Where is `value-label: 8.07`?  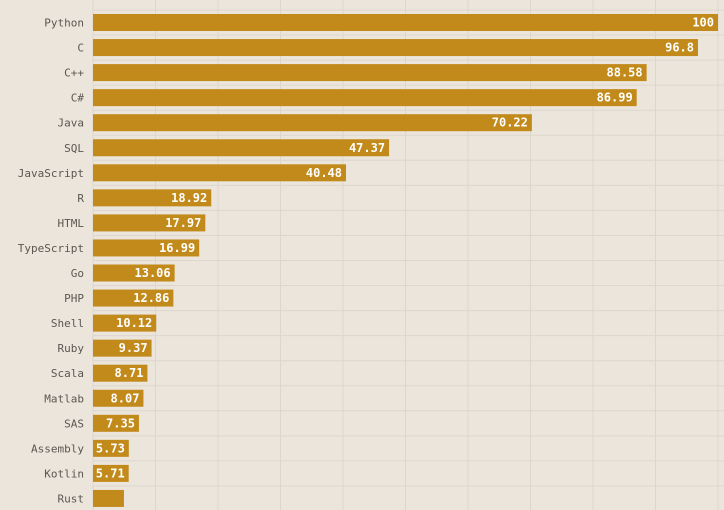
value-label: 8.07 is located at coordinates (125, 398).